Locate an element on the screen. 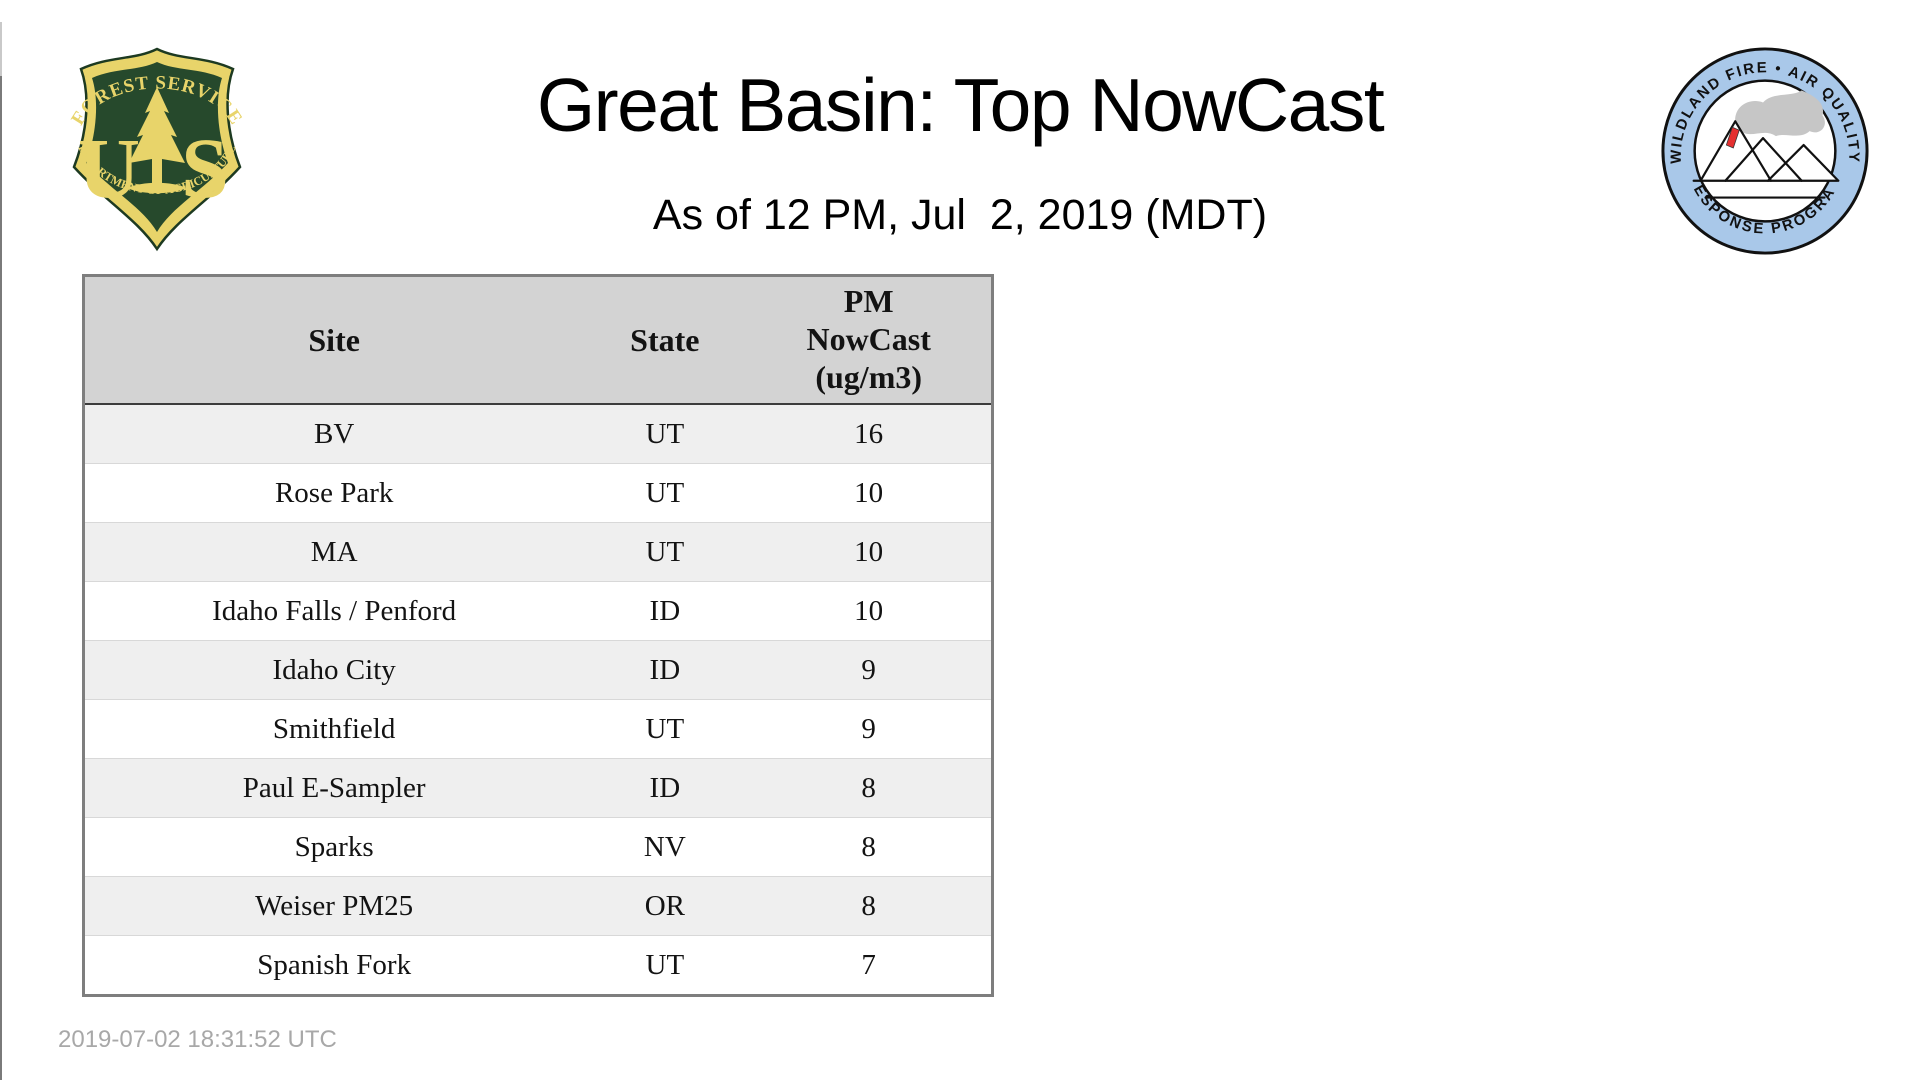 The height and width of the screenshot is (1080, 1920). table-row: Idaho Falls / Penford ID 10 is located at coordinates (538, 610).